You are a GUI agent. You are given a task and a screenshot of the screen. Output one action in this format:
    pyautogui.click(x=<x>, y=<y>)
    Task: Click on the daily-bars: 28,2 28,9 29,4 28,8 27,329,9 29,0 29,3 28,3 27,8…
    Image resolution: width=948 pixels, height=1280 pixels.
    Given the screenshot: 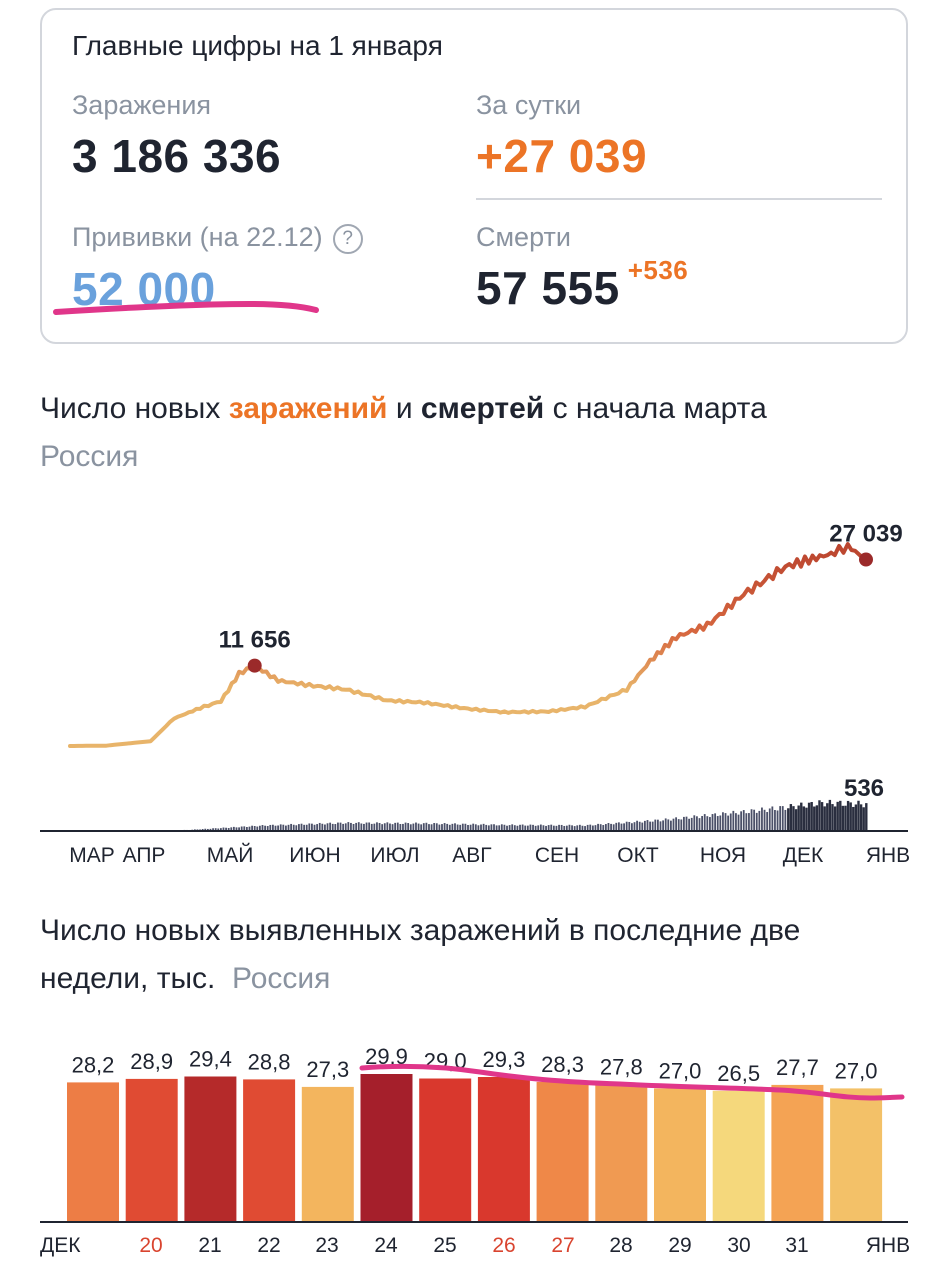 What is the action you would take?
    pyautogui.click(x=475, y=1133)
    